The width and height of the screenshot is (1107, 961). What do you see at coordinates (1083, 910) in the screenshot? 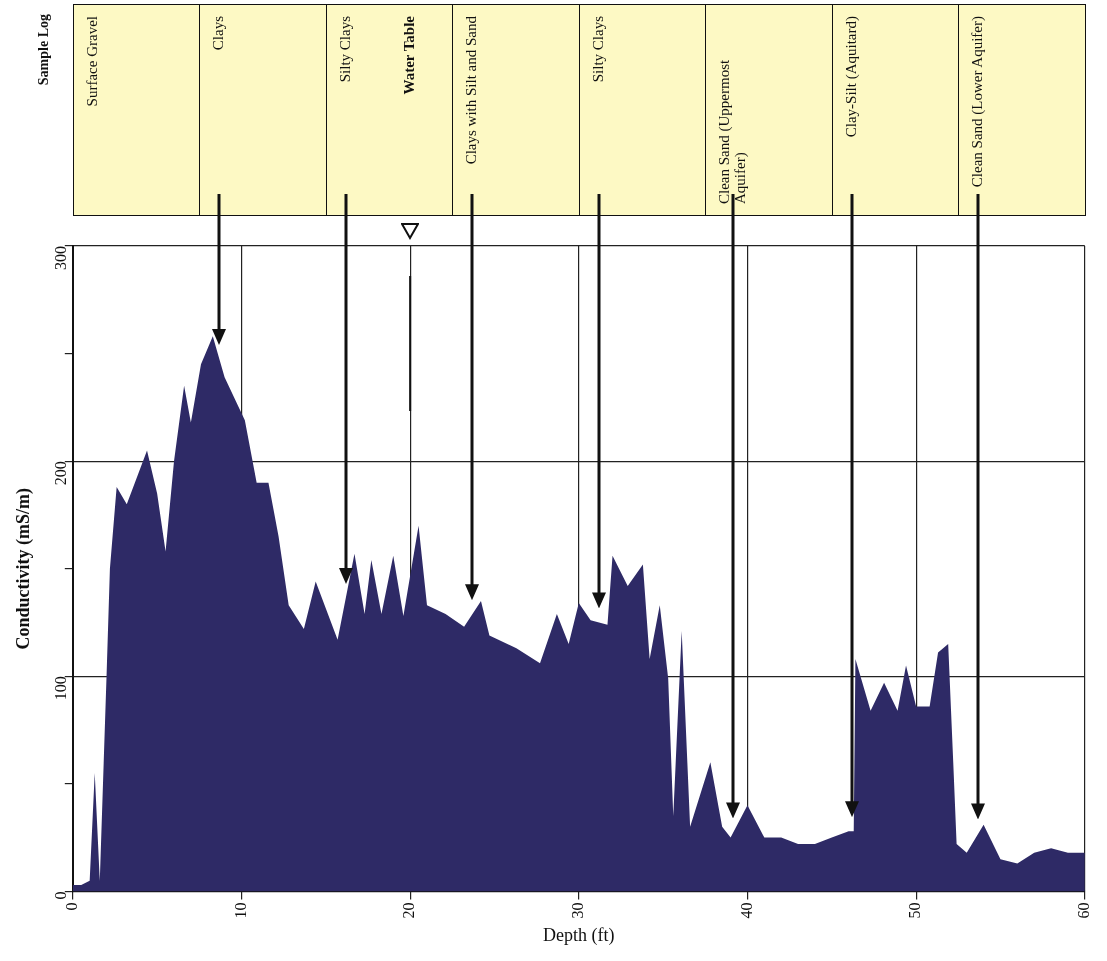
I see `x-tick-label: 60` at bounding box center [1083, 910].